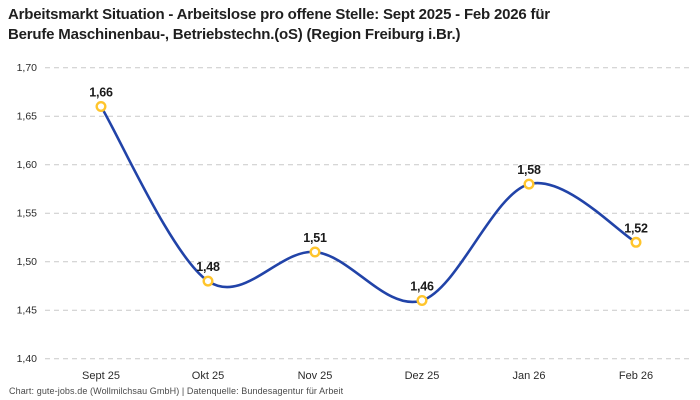 Image resolution: width=700 pixels, height=400 pixels. Describe the element at coordinates (422, 287) in the screenshot. I see `data-point-label: 1,46` at that location.